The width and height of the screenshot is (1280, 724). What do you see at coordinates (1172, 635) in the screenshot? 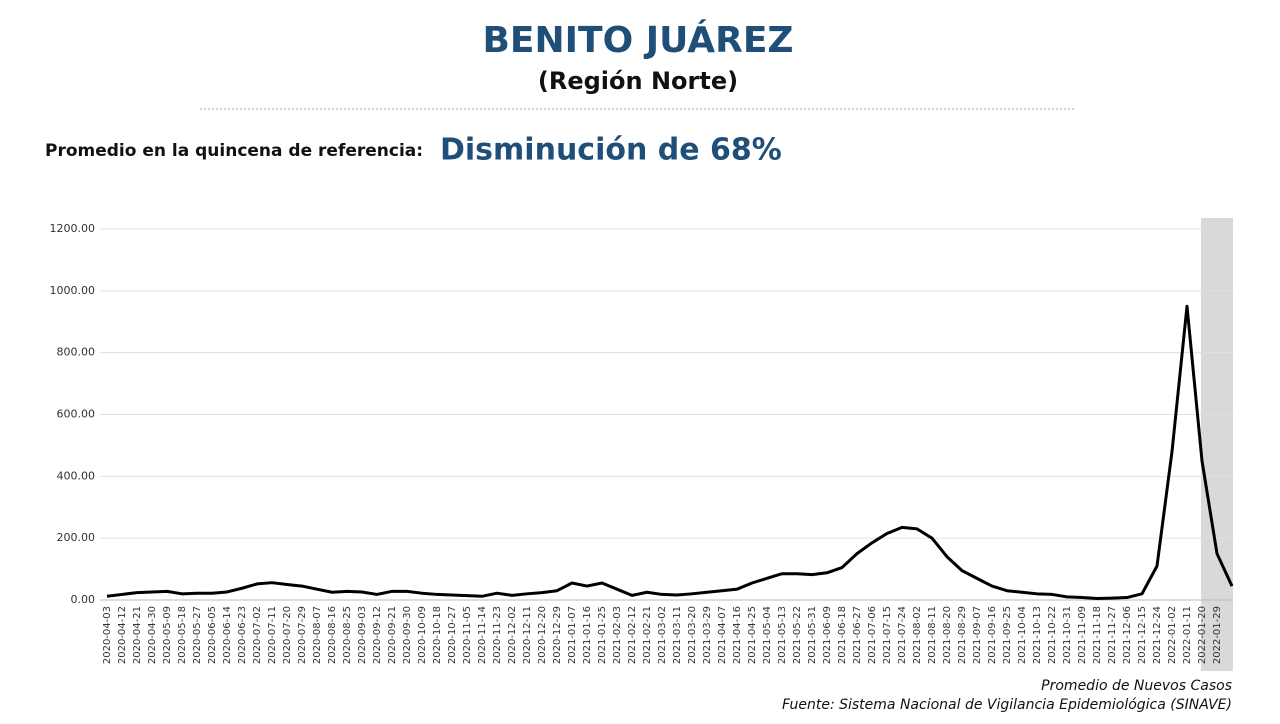
I see `x-tick-label: 2022-01-02` at bounding box center [1172, 635].